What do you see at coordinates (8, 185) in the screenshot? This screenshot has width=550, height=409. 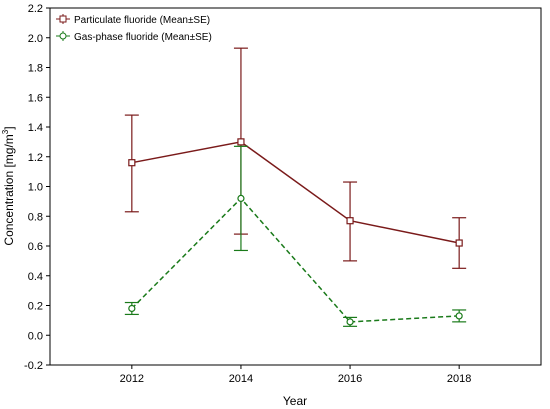 I see `y-axis-label: Concentration [mg/m3]` at bounding box center [8, 185].